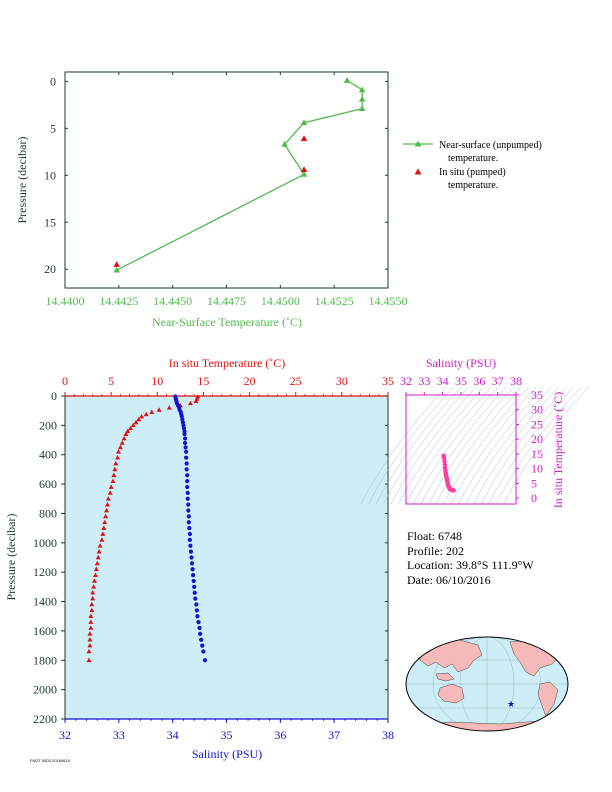  Describe the element at coordinates (537, 454) in the screenshot. I see `ts-y-tick-label: 15` at that location.